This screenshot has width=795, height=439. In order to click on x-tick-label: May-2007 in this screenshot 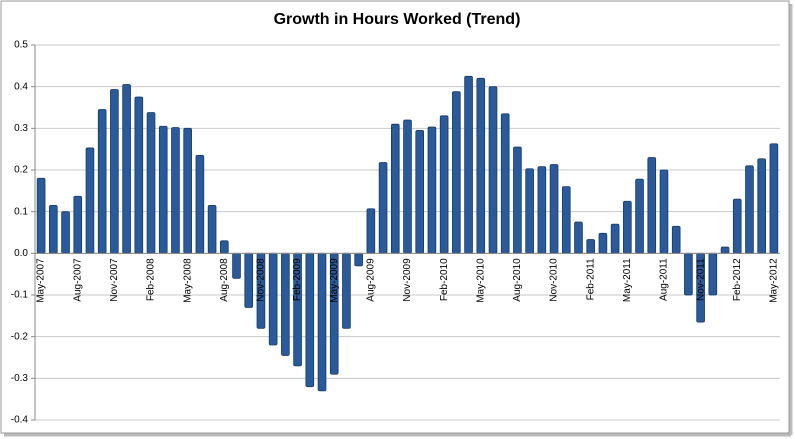, I will do `click(41, 280)`.